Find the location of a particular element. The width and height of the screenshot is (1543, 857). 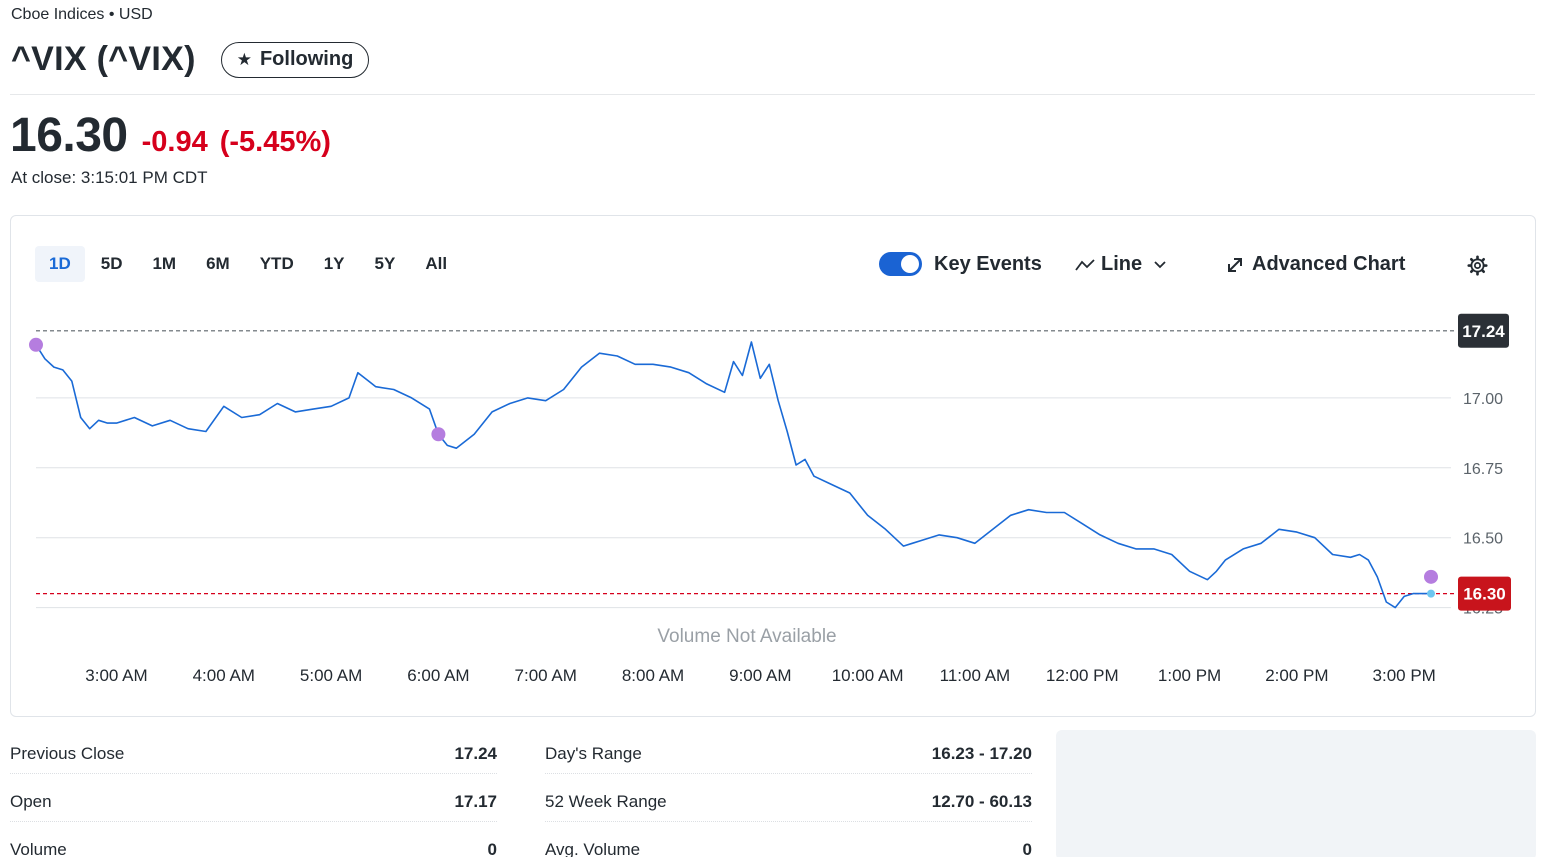

close-time: At close: 3:15:01 PM CDT is located at coordinates (109, 177).